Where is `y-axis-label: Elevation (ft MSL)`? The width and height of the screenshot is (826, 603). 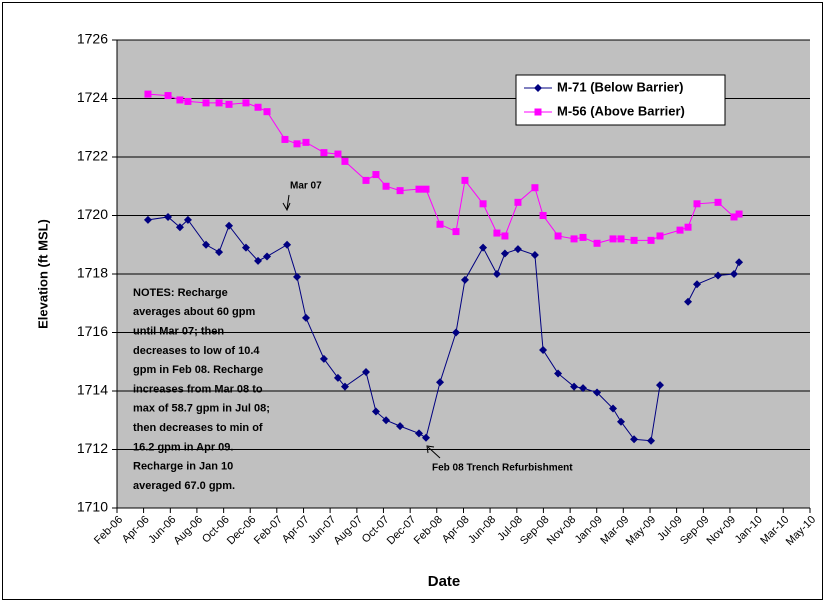 y-axis-label: Elevation (ft MSL) is located at coordinates (42, 274).